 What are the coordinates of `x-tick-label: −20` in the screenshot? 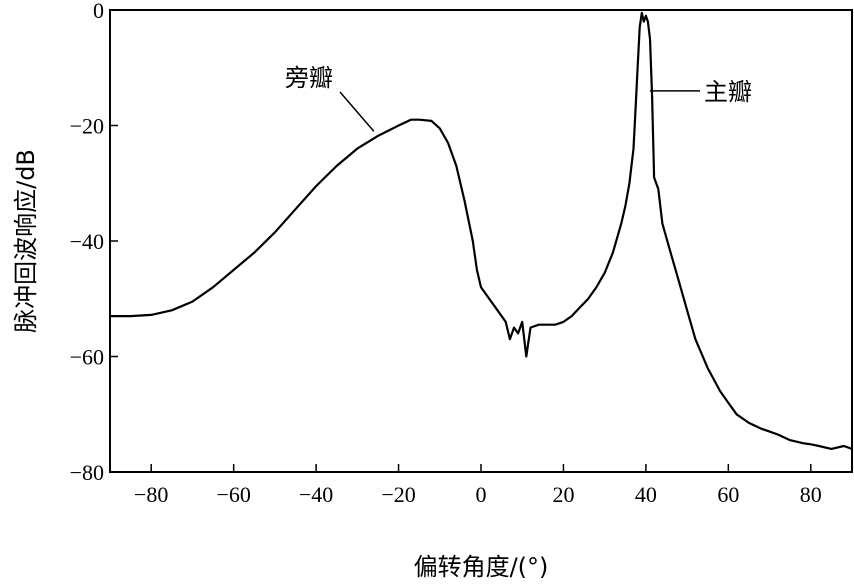 It's located at (398, 494).